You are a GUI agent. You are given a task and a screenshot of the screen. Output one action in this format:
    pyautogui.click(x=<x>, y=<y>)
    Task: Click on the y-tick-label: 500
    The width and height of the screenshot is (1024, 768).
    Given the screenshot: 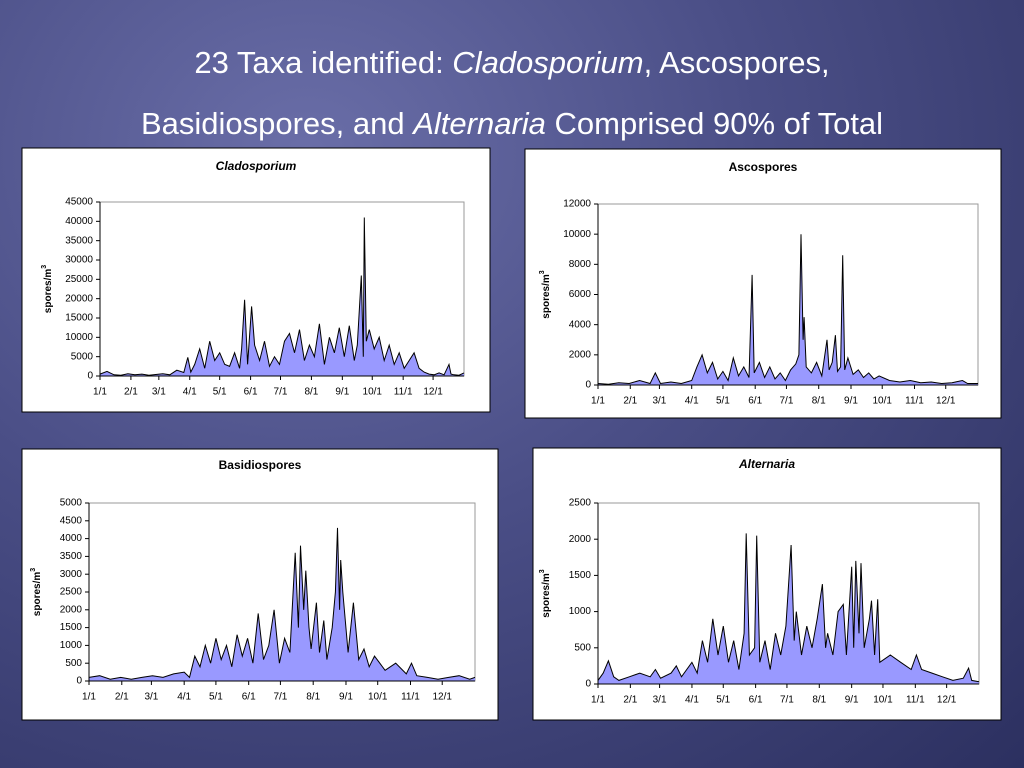 What is the action you would take?
    pyautogui.click(x=73, y=663)
    